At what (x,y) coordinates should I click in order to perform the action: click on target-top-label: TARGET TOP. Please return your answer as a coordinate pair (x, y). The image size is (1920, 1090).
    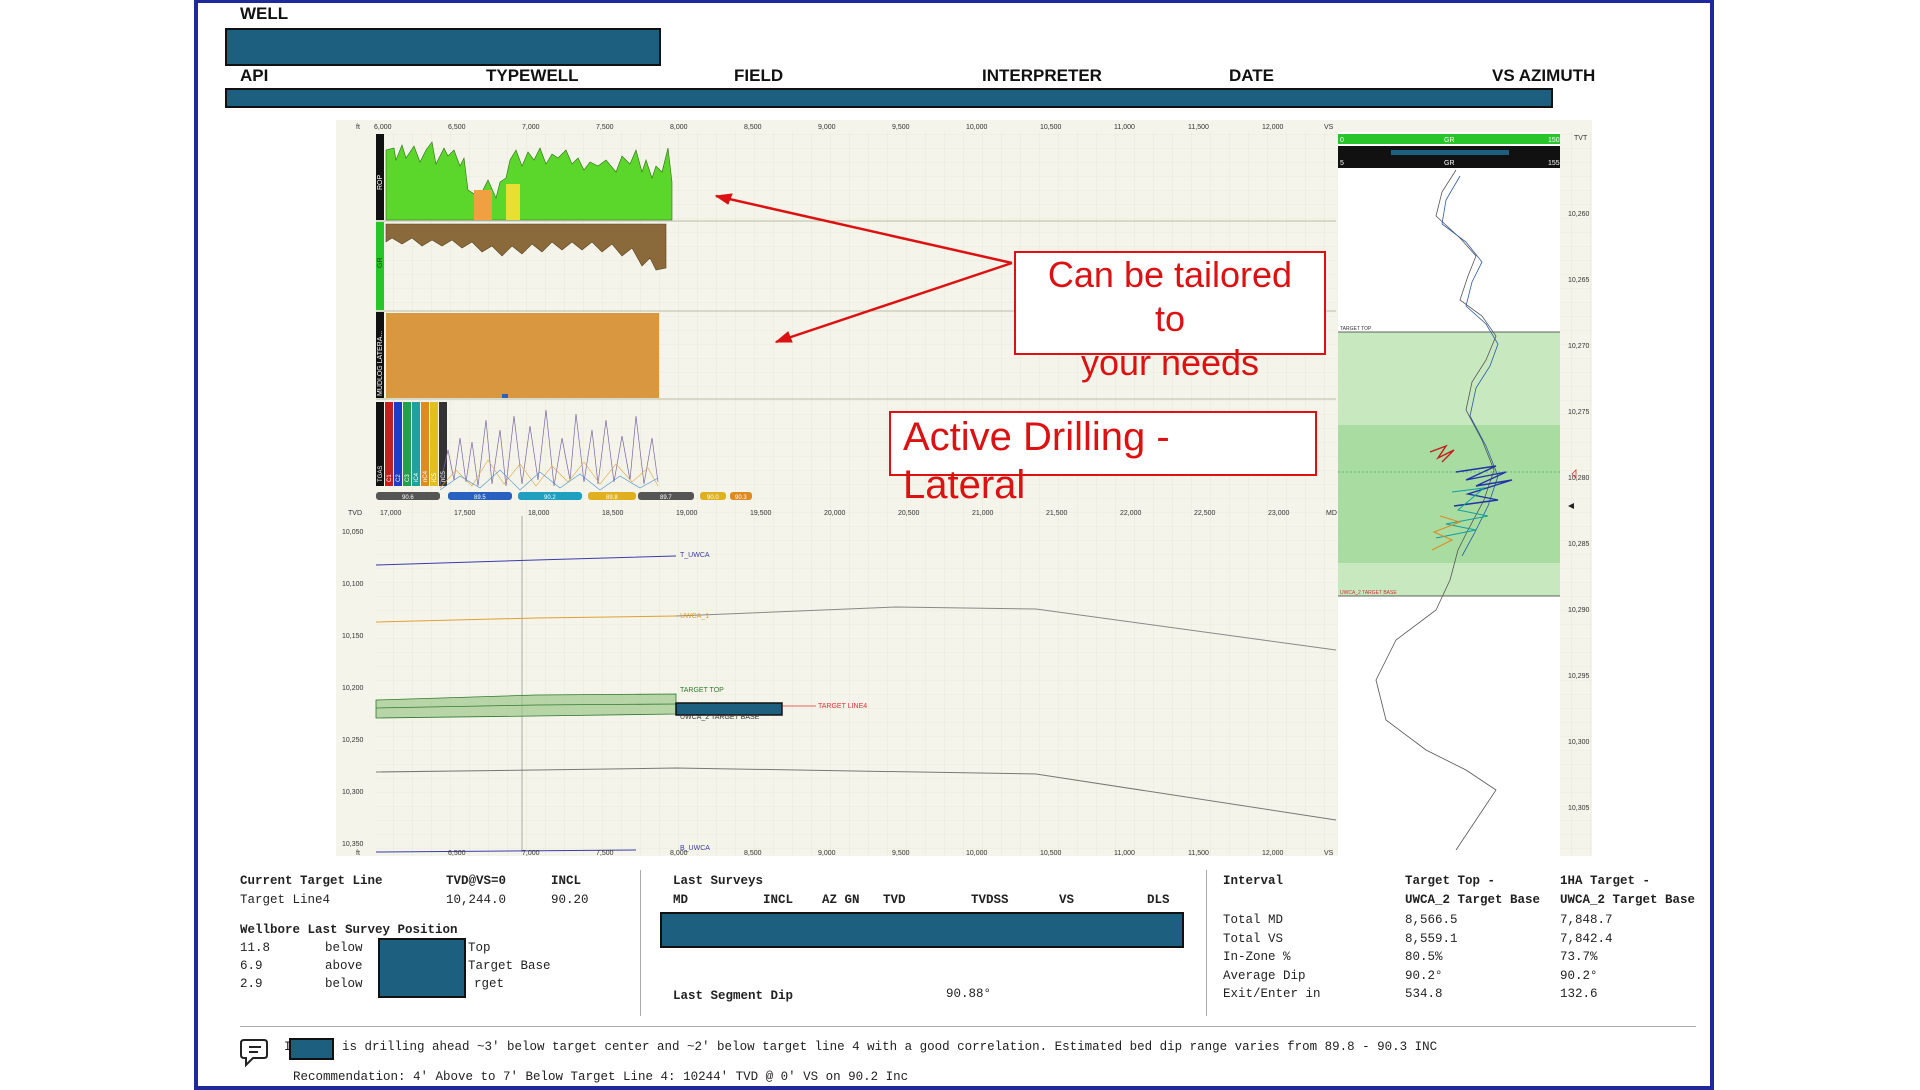
    Looking at the image, I should click on (702, 690).